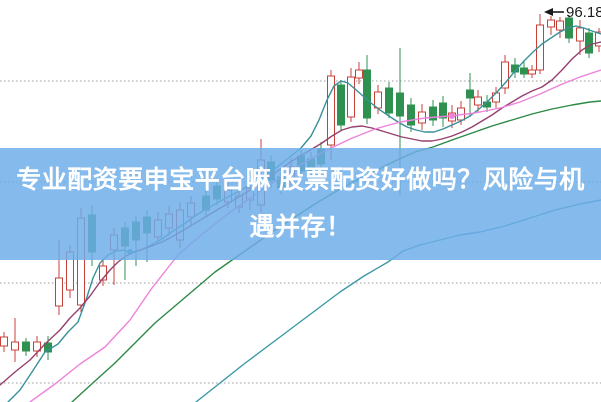 This screenshot has width=601, height=402. Describe the element at coordinates (452, 116) in the screenshot. I see `pink-dot` at that location.